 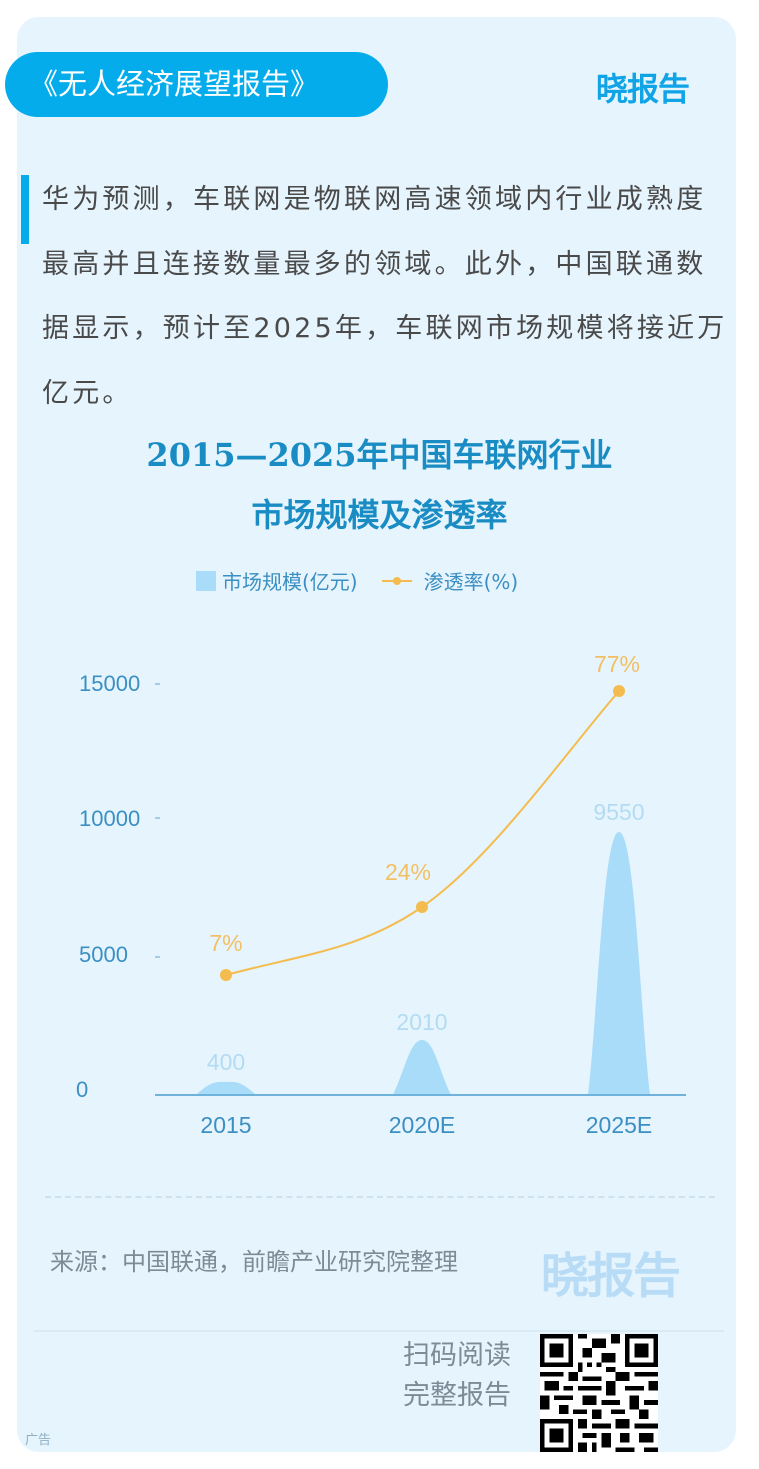 What do you see at coordinates (471, 582) in the screenshot?
I see `legend-line-label: 渗透率(%)` at bounding box center [471, 582].